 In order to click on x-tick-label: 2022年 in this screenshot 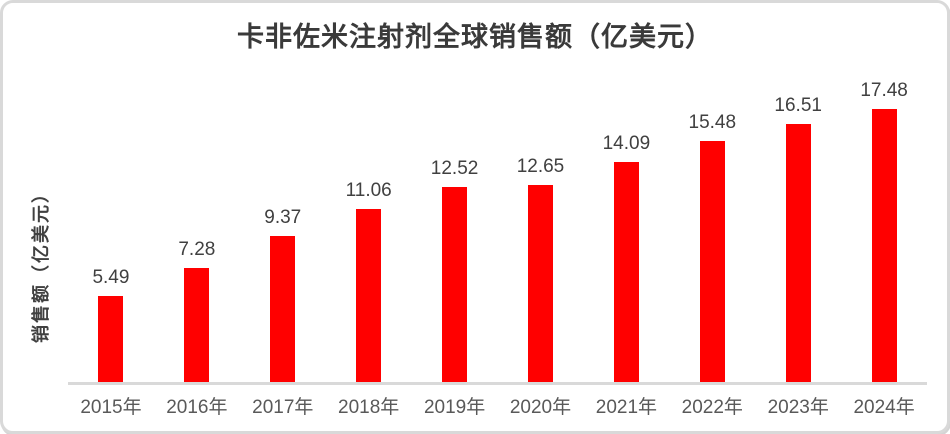, I will do `click(712, 407)`.